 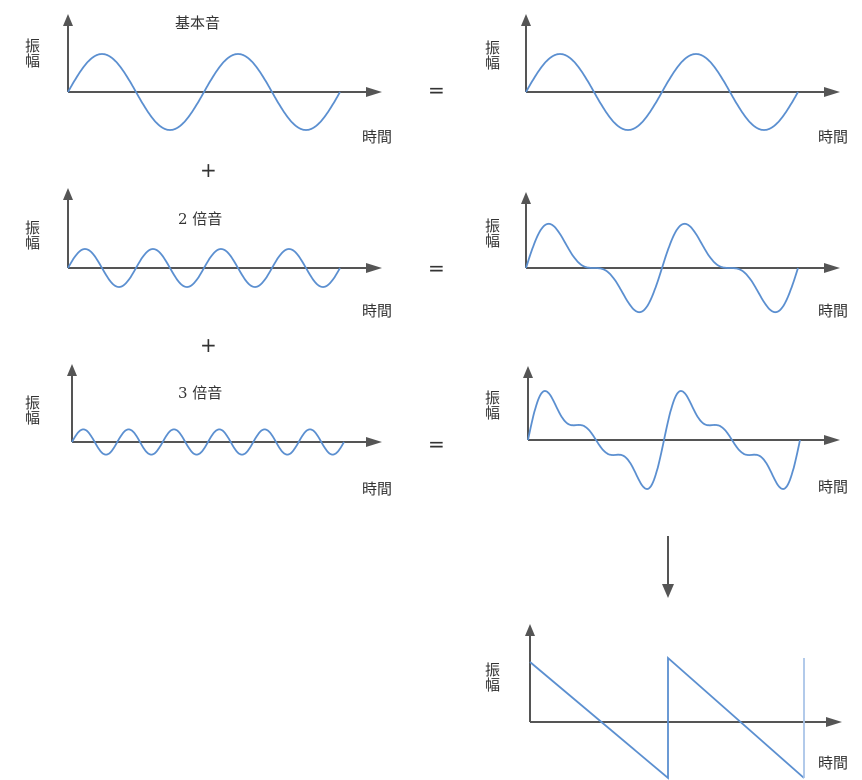 I want to click on component-plot-1-y-axis-arrow-icon, so click(x=68, y=20).